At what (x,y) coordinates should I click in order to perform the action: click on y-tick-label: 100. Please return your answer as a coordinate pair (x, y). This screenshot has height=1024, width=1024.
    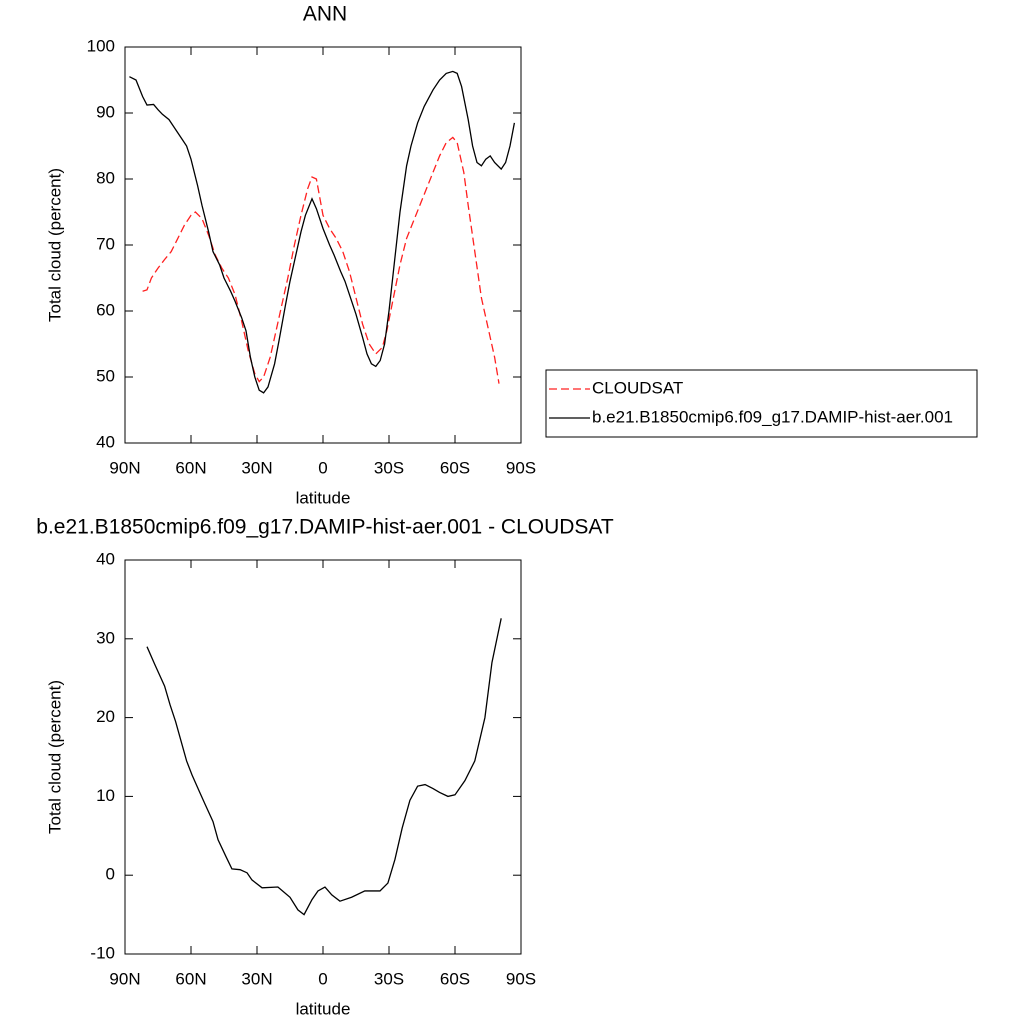
    Looking at the image, I should click on (101, 45).